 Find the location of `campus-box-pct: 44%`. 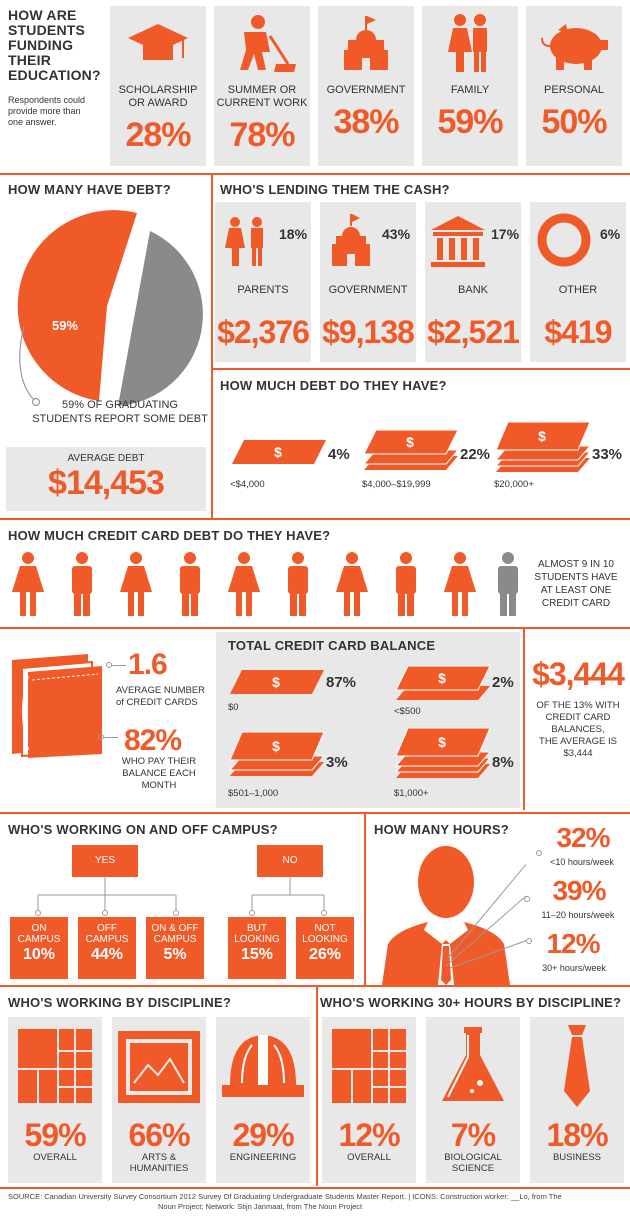

campus-box-pct: 44% is located at coordinates (107, 954).